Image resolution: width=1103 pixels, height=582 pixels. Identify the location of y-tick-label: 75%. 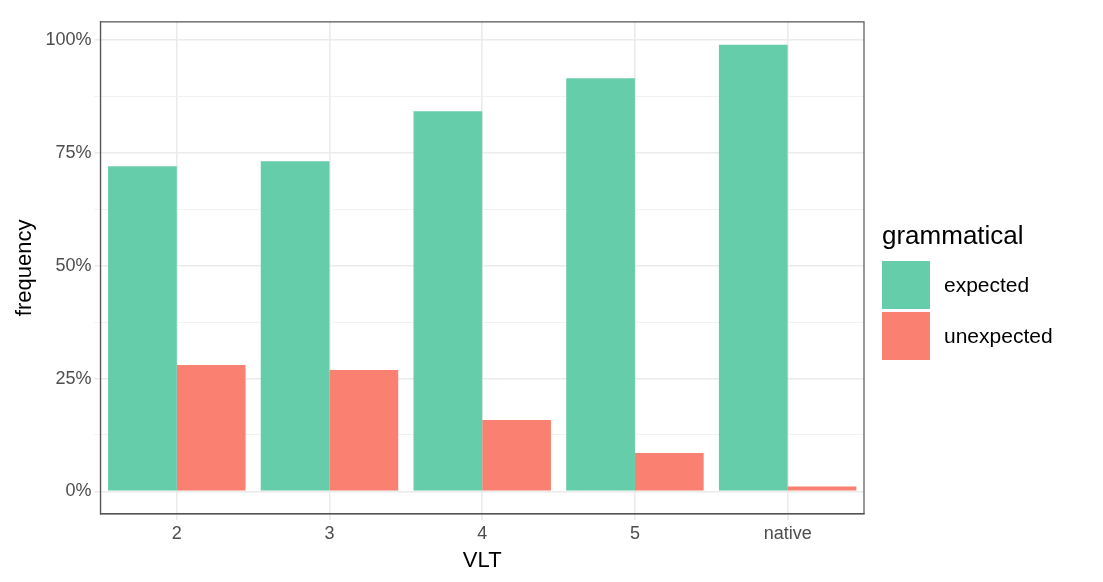
(73, 151).